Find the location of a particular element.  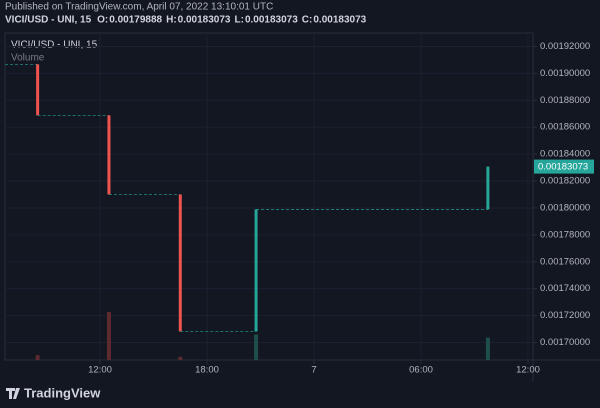

brand-logo: TradingView is located at coordinates (53, 392).